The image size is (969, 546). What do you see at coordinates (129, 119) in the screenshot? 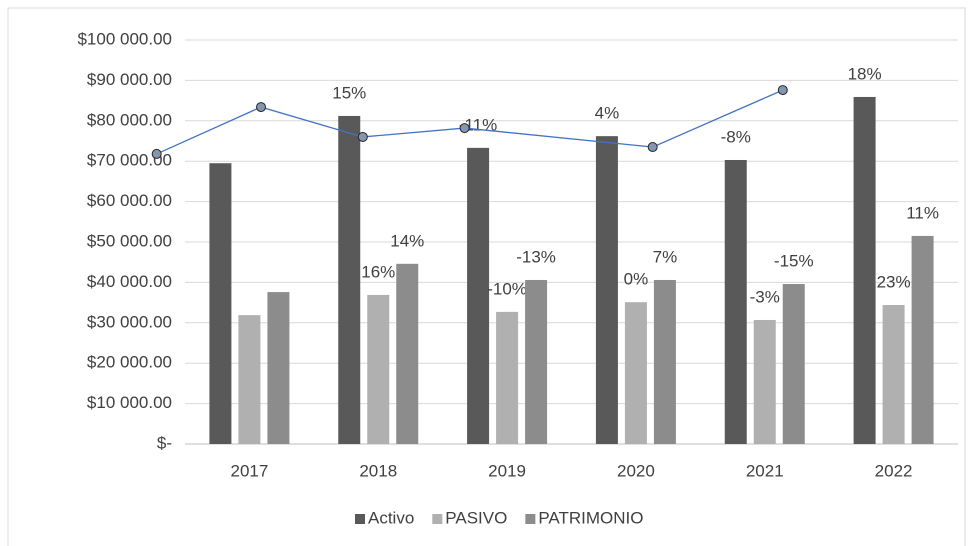
I see `y-tick-label: $80 000.00` at bounding box center [129, 119].